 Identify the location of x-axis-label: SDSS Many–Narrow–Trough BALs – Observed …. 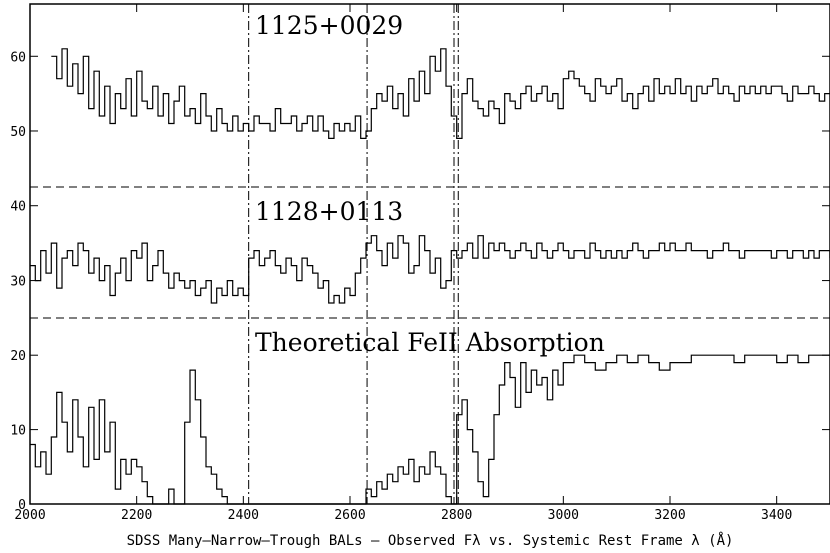
(430, 540).